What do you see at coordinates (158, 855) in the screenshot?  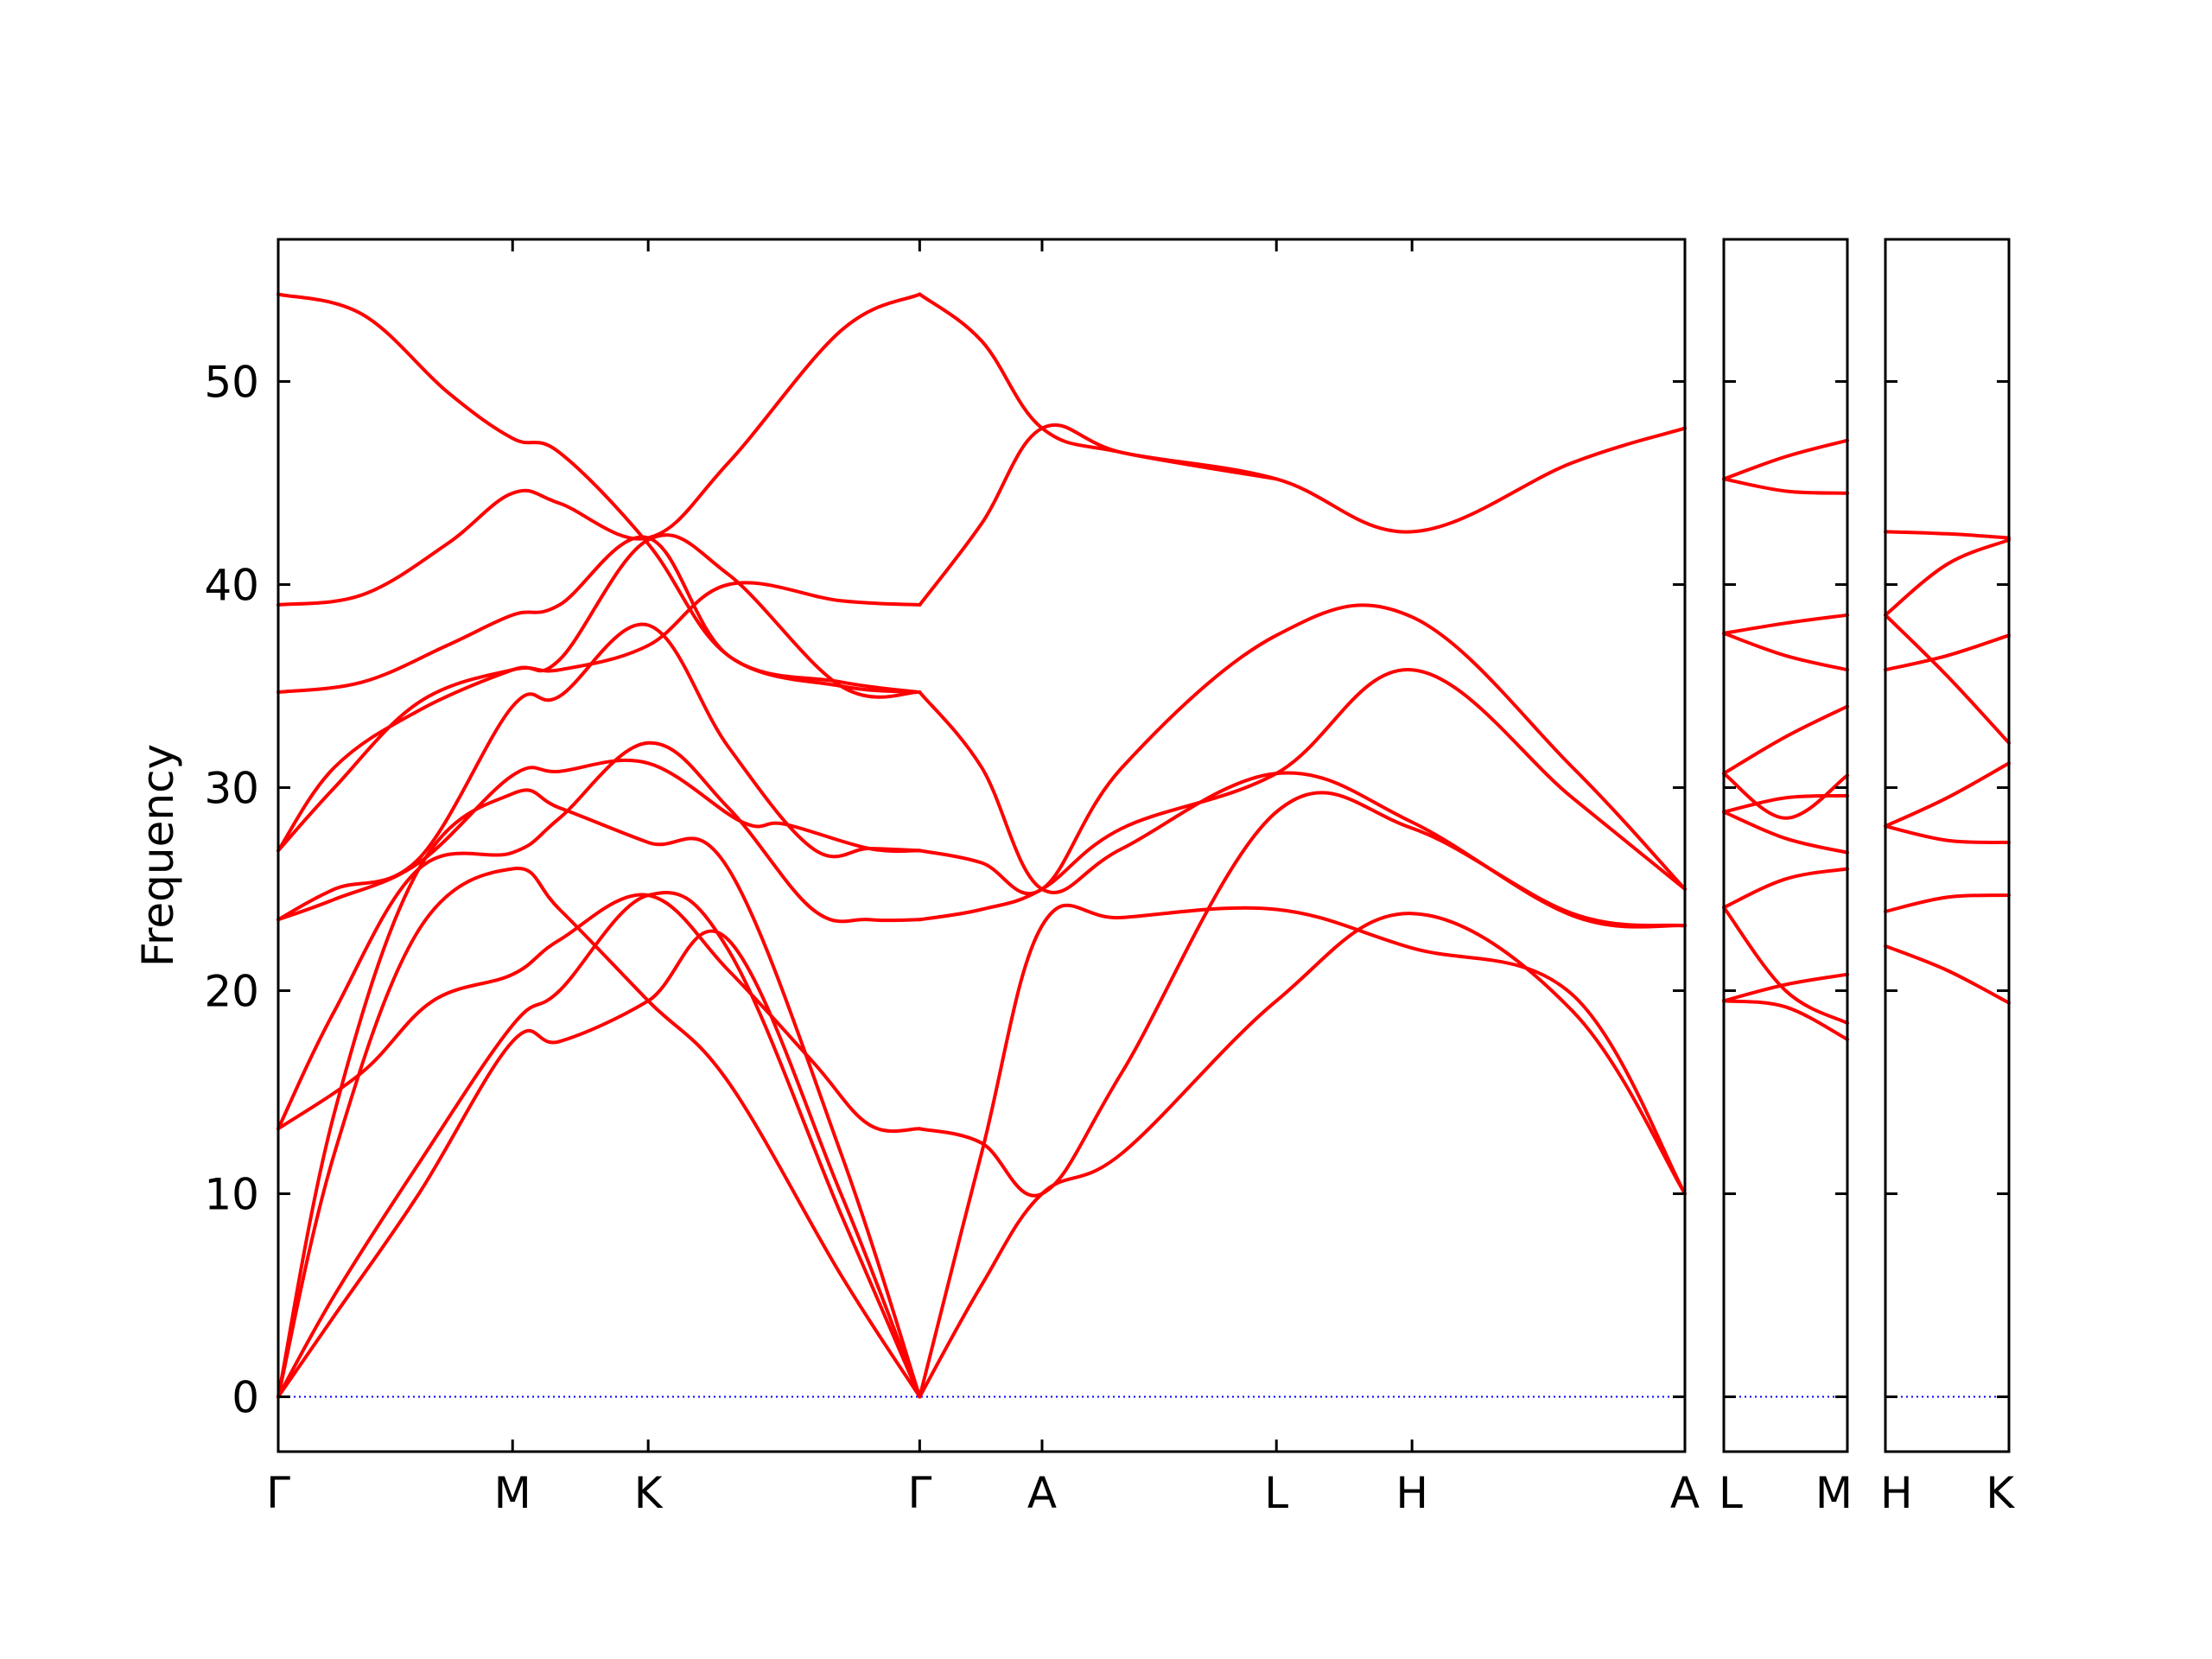 I see `y-axis-label: Frequency` at bounding box center [158, 855].